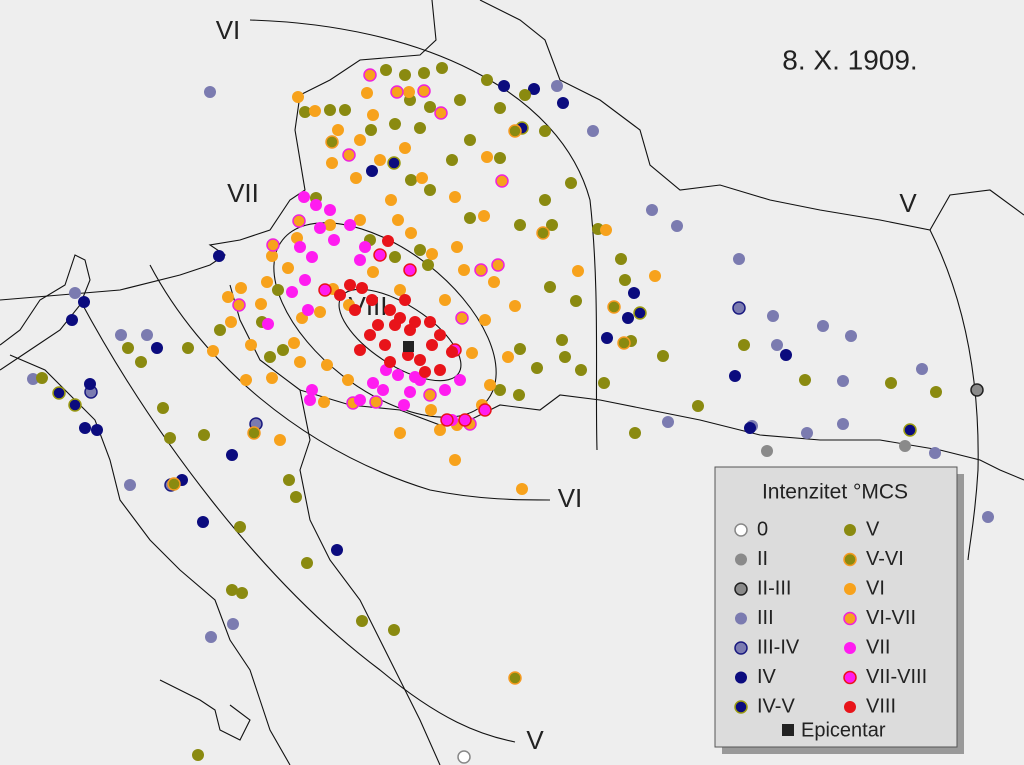  What do you see at coordinates (243, 193) in the screenshot?
I see `isoseismal-label: VII` at bounding box center [243, 193].